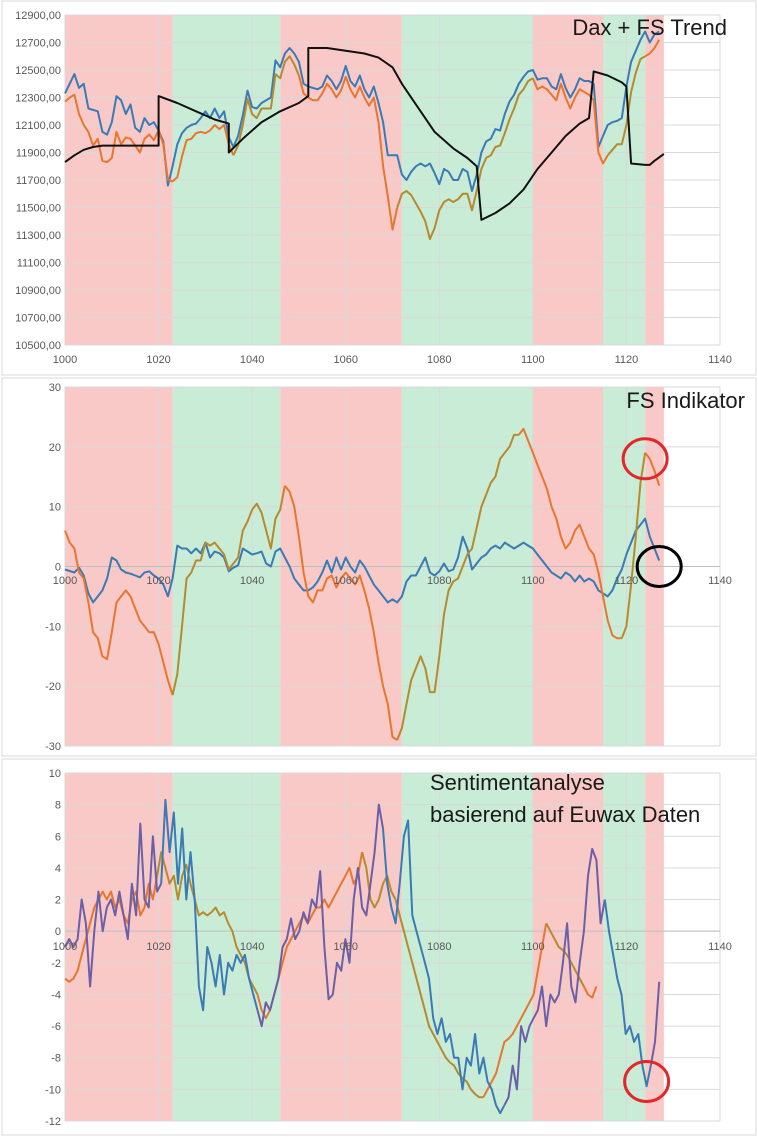 The image size is (758, 1137). I want to click on y-tick-label: 11500,00, so click(38, 209).